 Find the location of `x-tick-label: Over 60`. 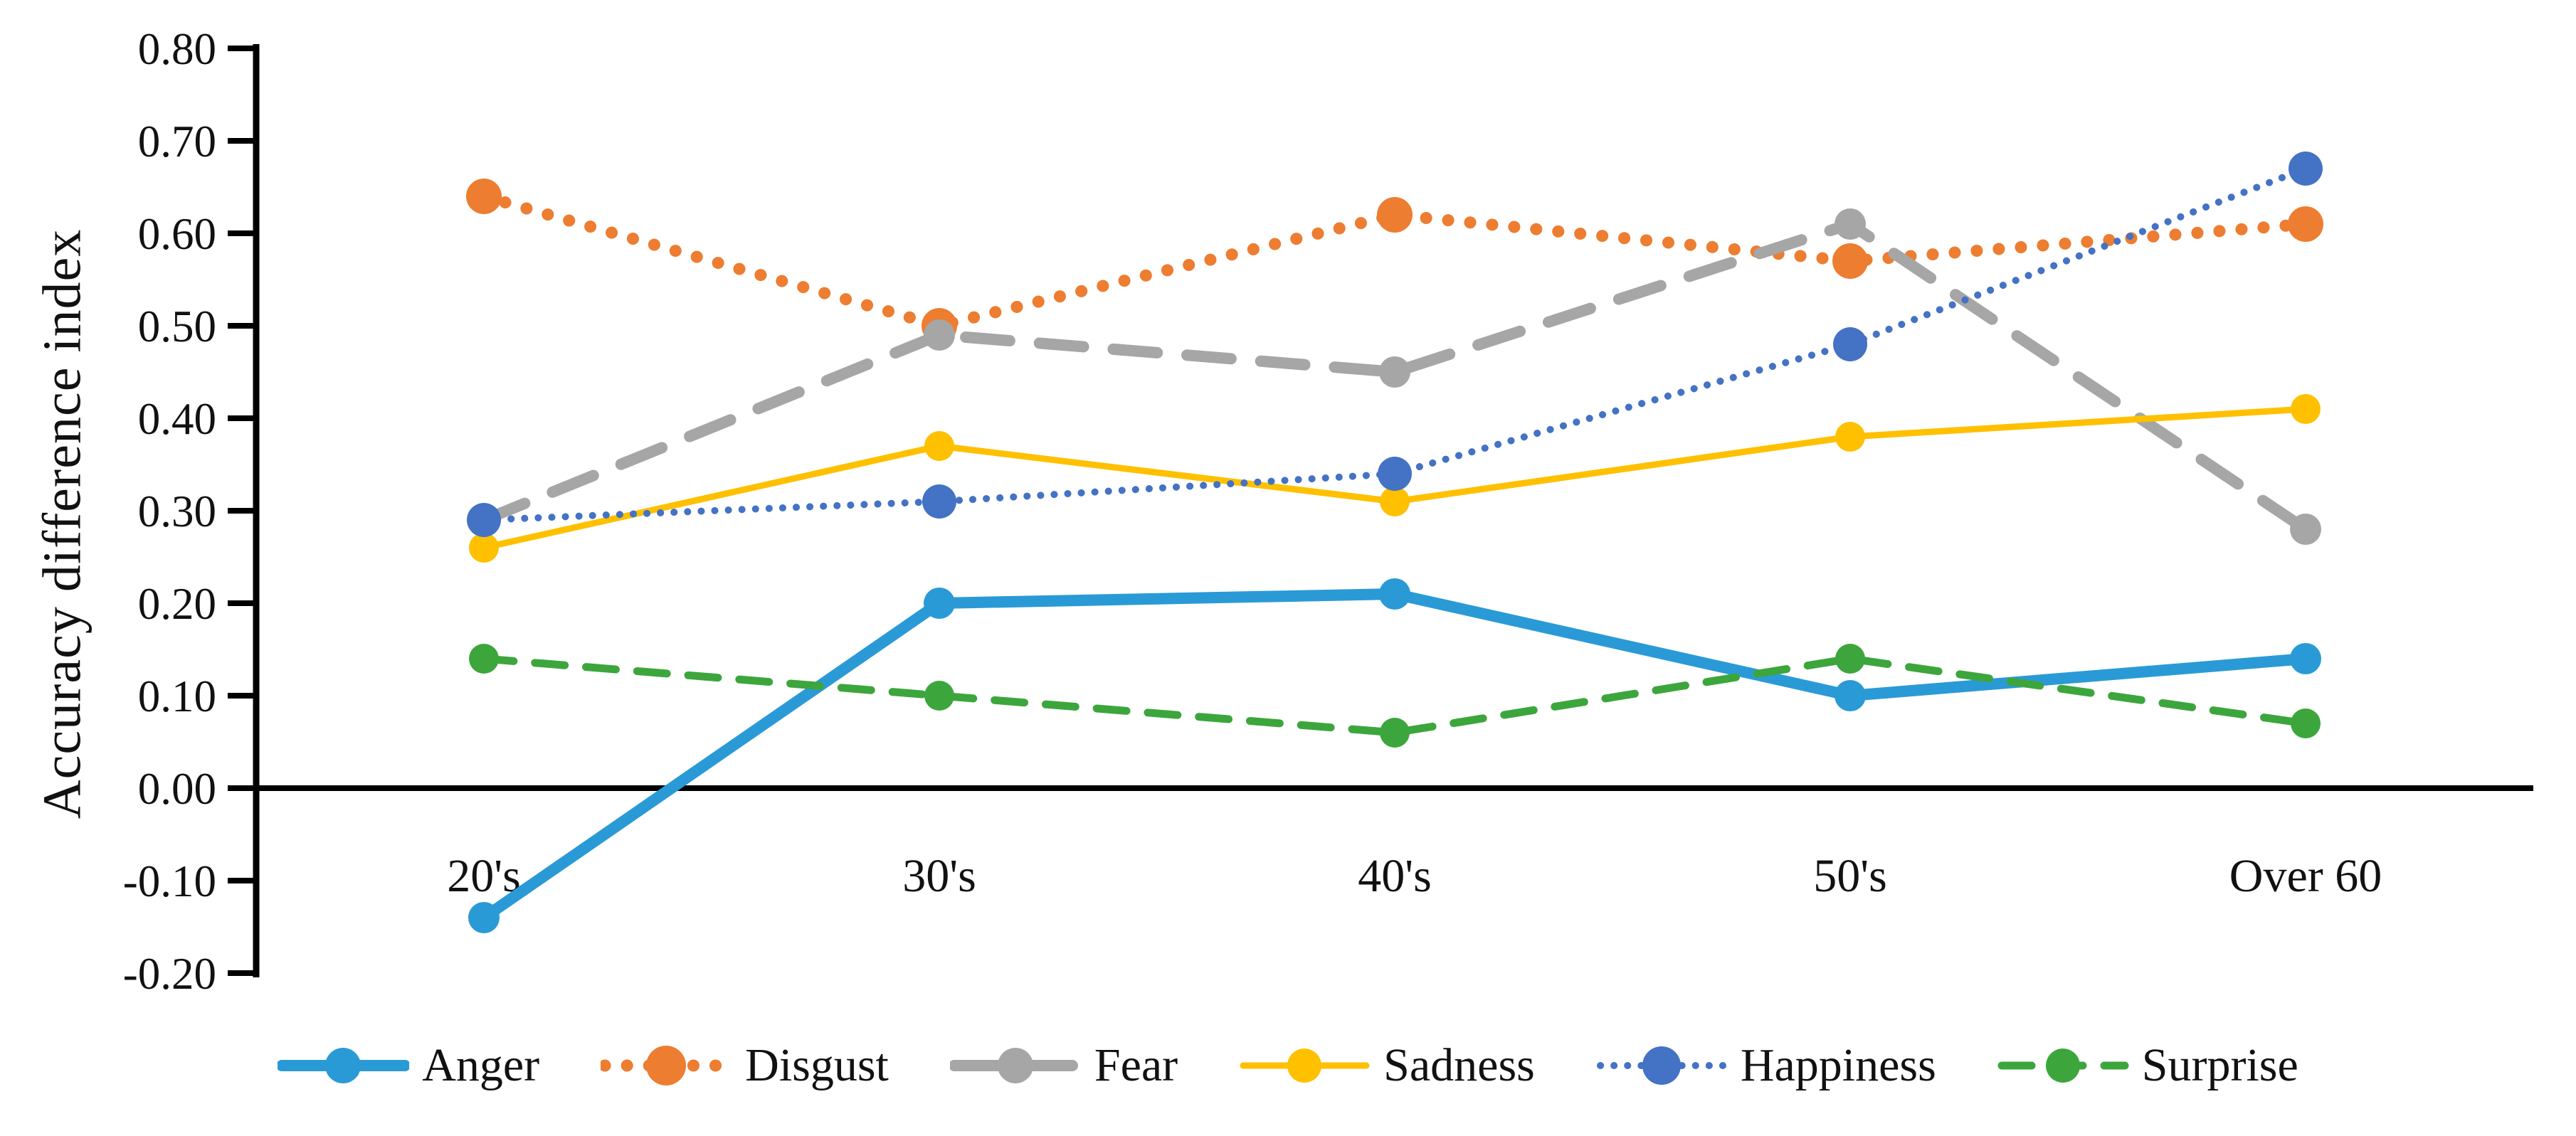

x-tick-label: Over 60 is located at coordinates (2305, 876).